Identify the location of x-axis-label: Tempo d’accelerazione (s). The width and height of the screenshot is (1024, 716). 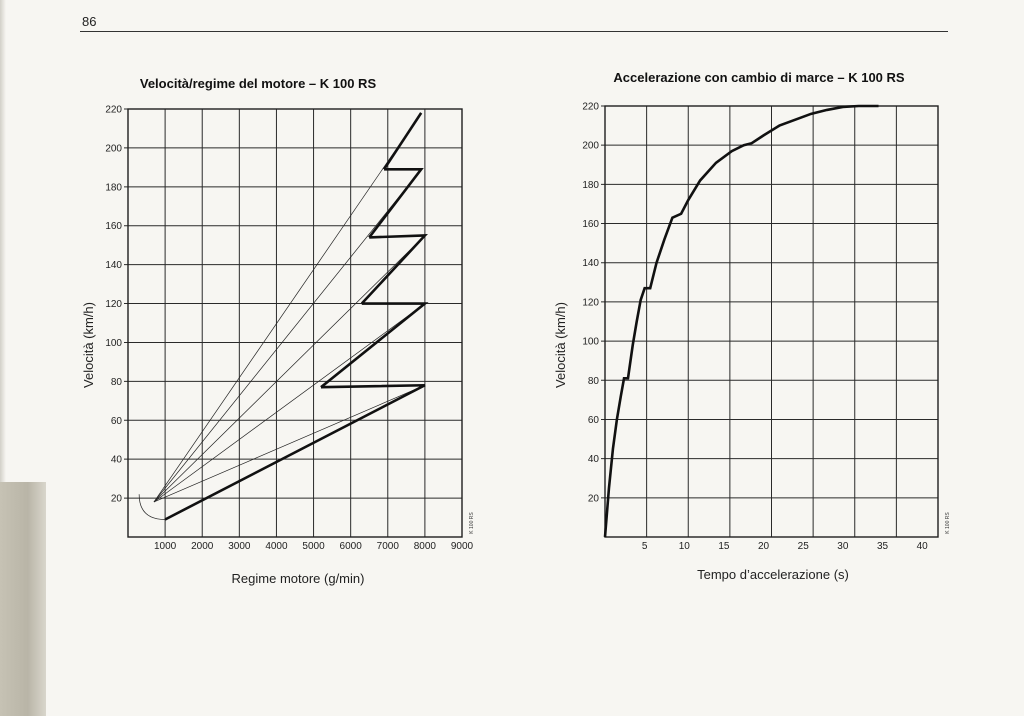
(773, 574).